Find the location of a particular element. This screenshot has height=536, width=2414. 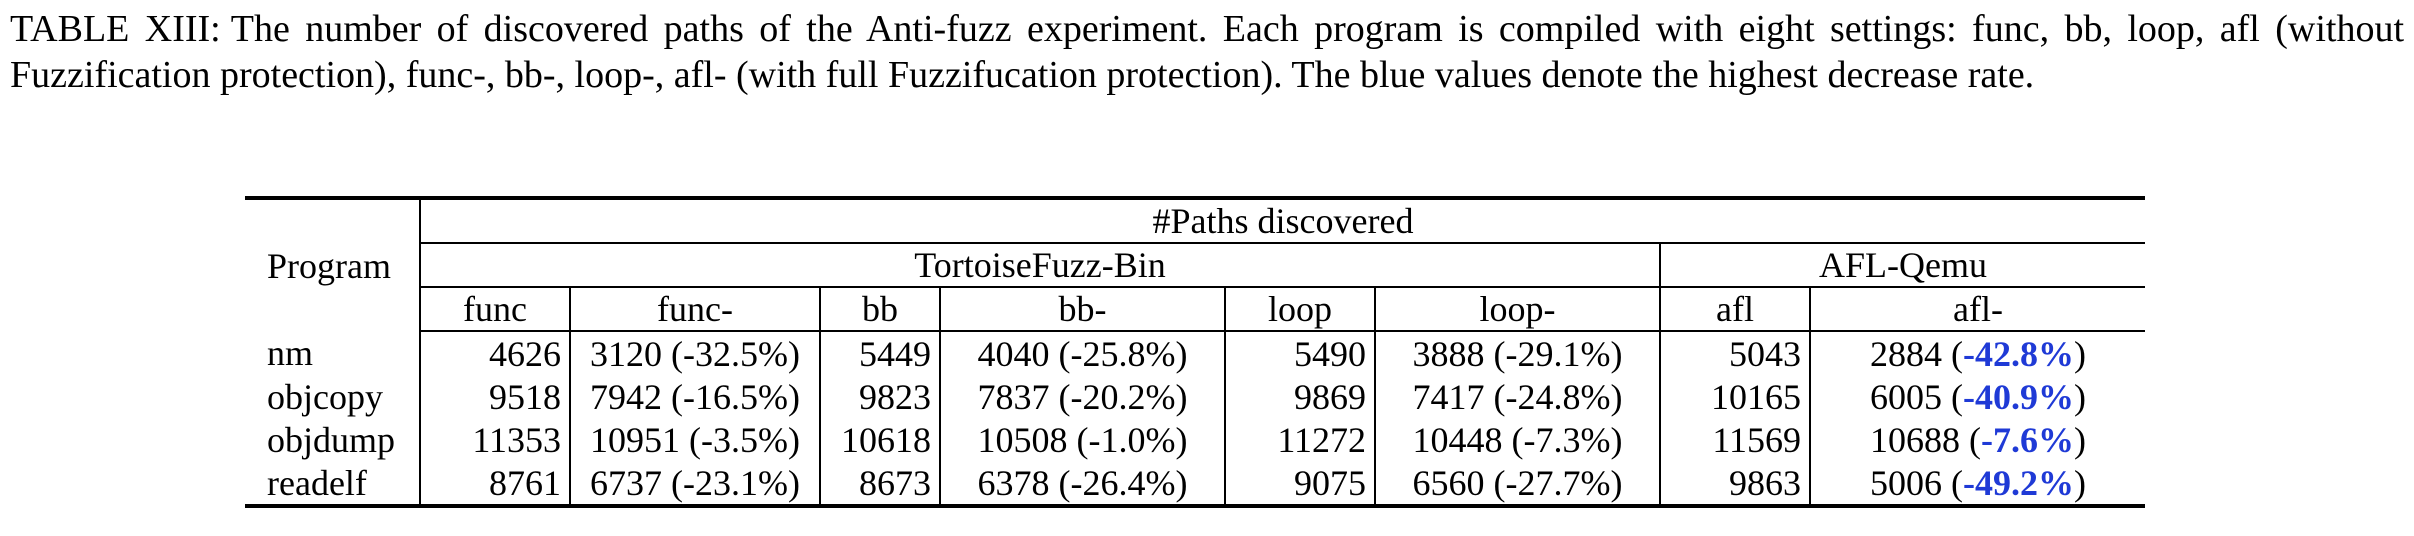

cell-func-minus: 10951 (-3.5%) is located at coordinates (694, 439).